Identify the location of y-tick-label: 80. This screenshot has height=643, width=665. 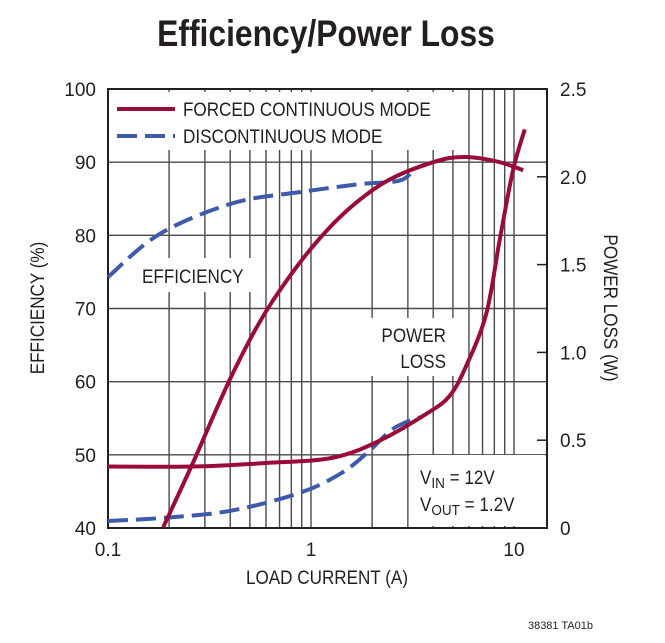
(85, 236).